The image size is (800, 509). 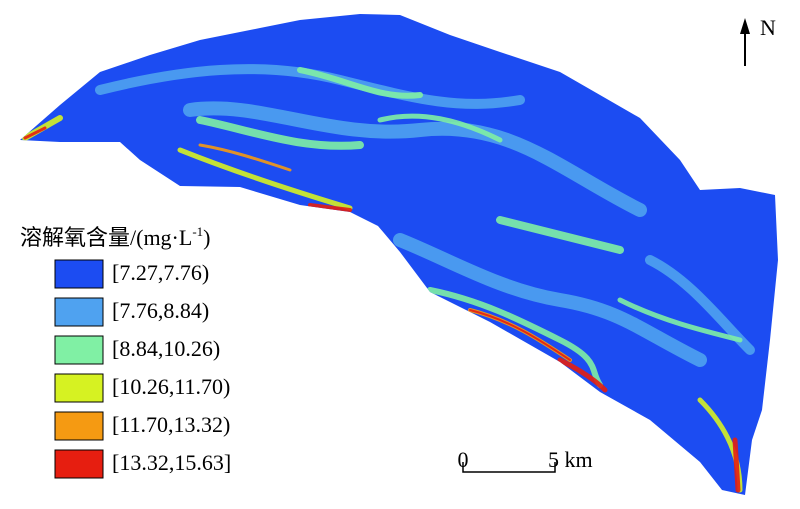 I want to click on legend-label: [11.70,13.32), so click(x=171, y=424).